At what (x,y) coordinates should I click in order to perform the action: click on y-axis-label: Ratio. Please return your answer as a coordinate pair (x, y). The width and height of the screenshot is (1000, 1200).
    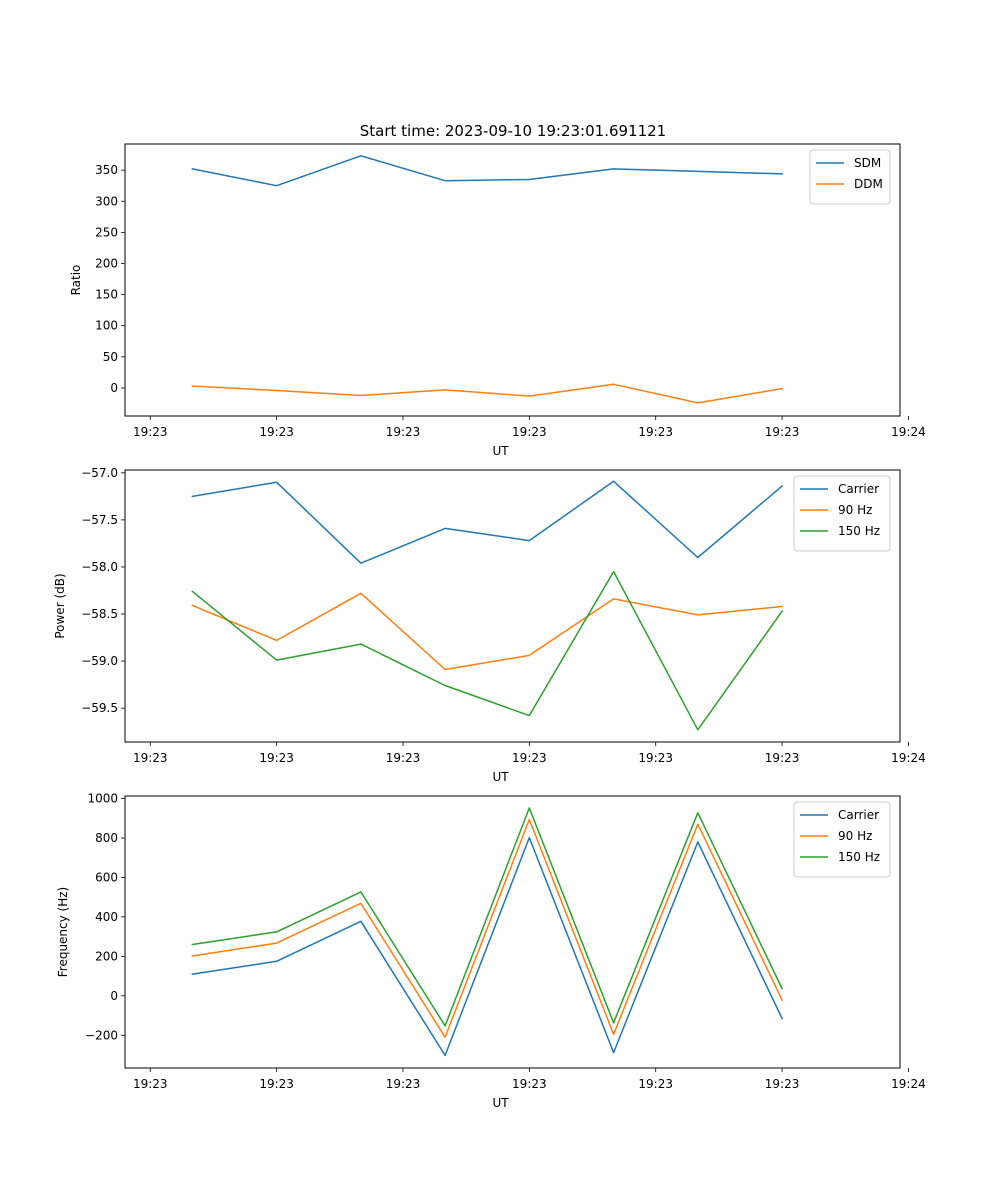
    Looking at the image, I should click on (76, 280).